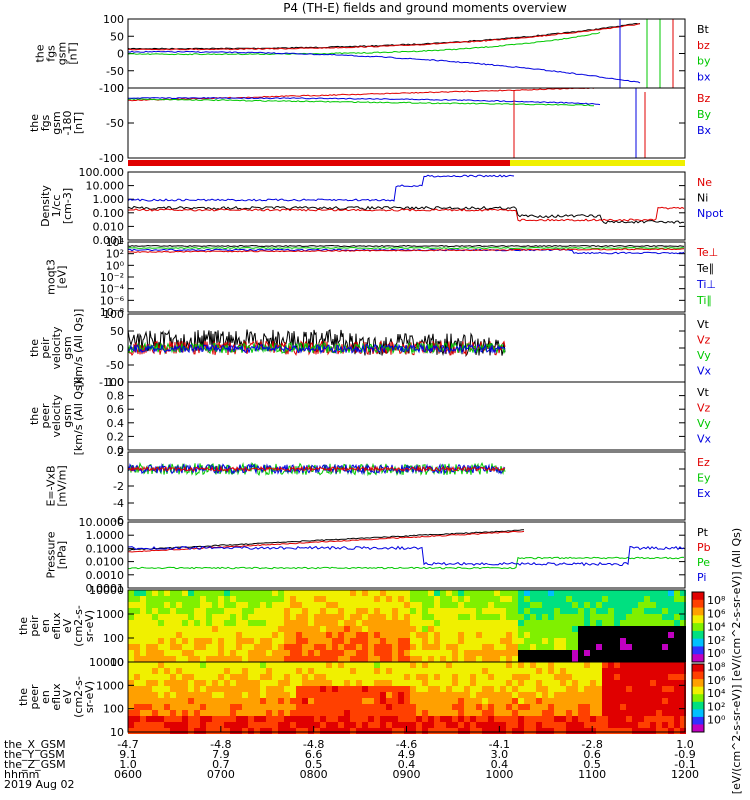  Describe the element at coordinates (45, 348) in the screenshot. I see `y-axis-label: peir` at that location.